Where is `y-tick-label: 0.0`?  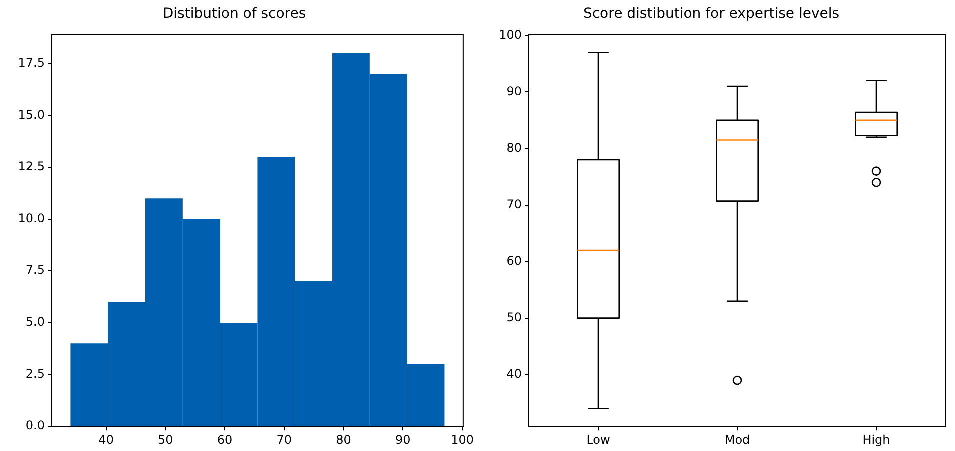 y-tick-label: 0.0 is located at coordinates (35, 425).